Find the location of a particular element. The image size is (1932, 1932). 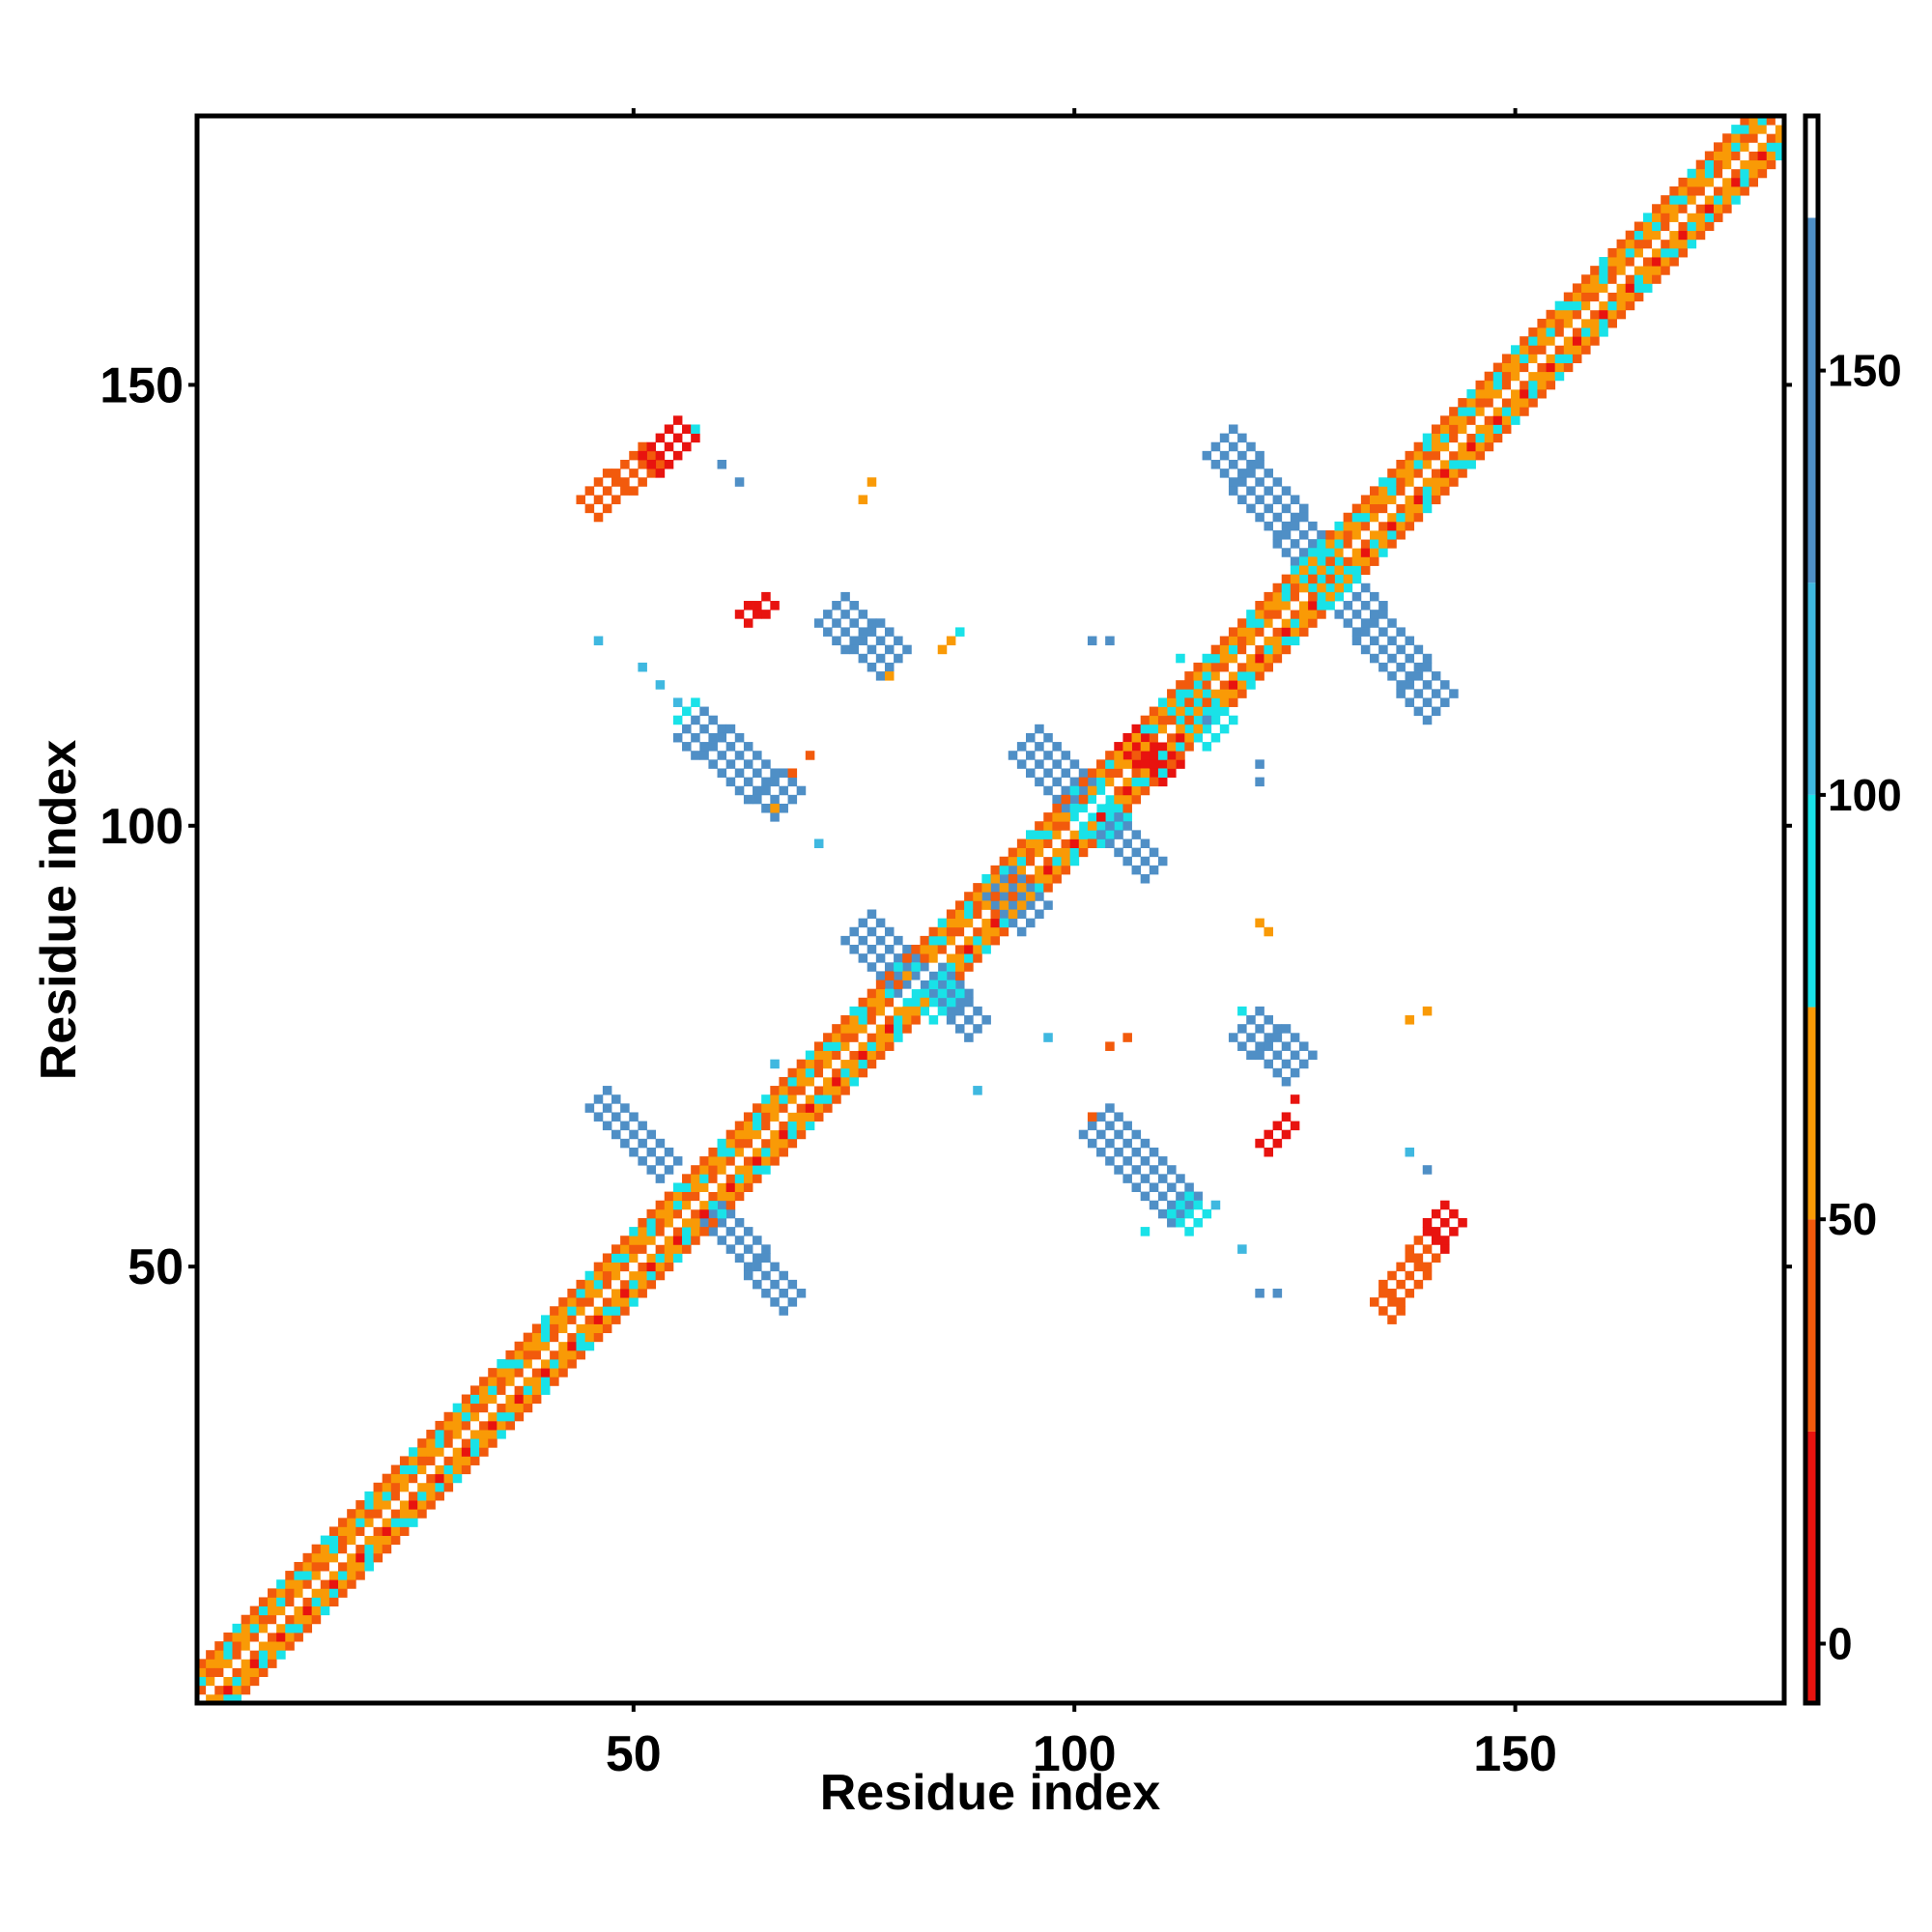

x-axis-label: Residue index is located at coordinates (990, 1793).